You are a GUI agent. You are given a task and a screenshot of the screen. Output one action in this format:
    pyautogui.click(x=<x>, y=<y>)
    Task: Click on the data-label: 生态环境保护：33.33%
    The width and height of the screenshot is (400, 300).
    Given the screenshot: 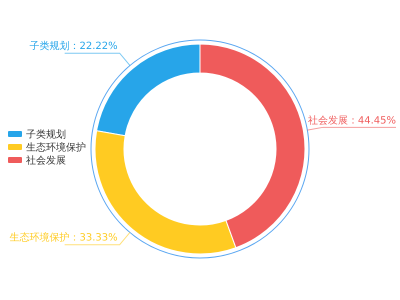 What is the action you would take?
    pyautogui.click(x=63, y=238)
    